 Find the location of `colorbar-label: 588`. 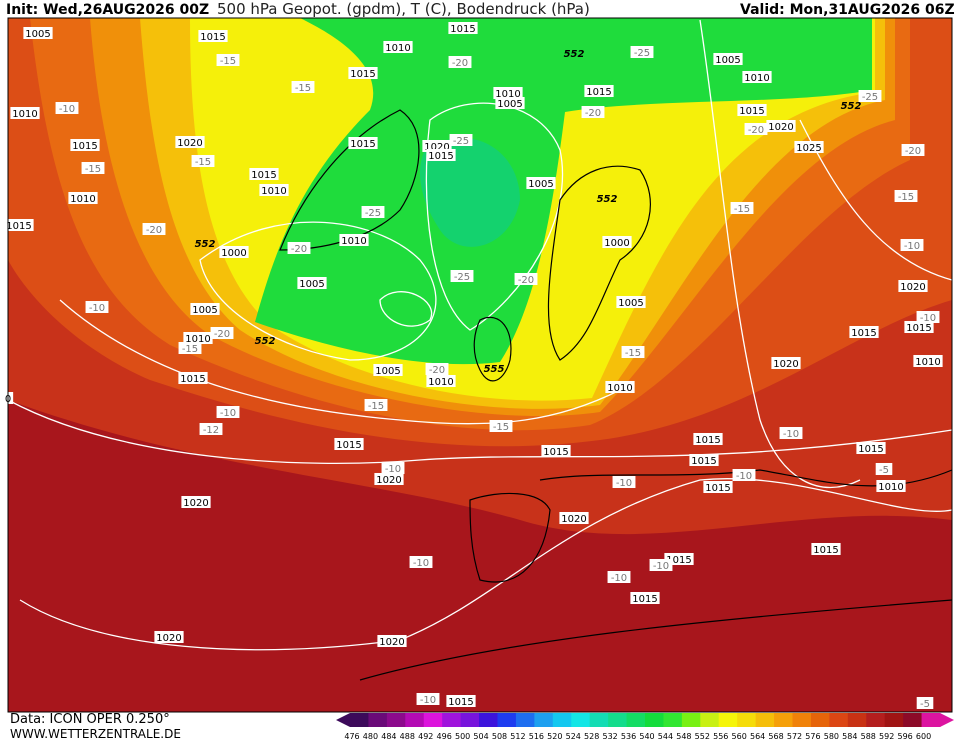

colorbar-label: 588 is located at coordinates (868, 736).